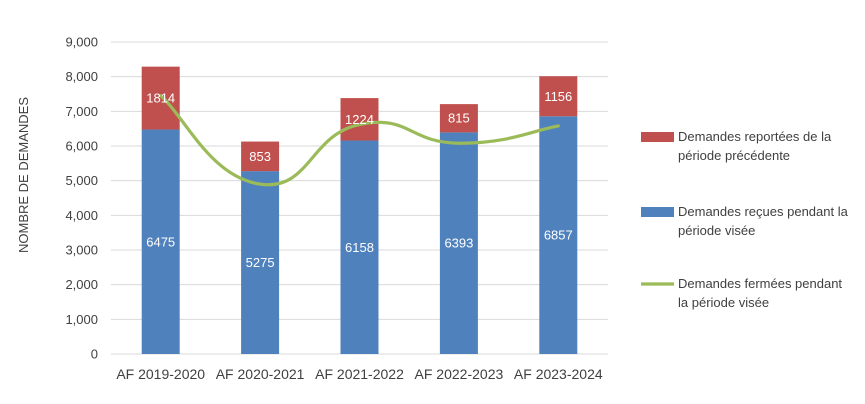 The width and height of the screenshot is (865, 404). What do you see at coordinates (81, 180) in the screenshot?
I see `y-tick-label: 5,000` at bounding box center [81, 180].